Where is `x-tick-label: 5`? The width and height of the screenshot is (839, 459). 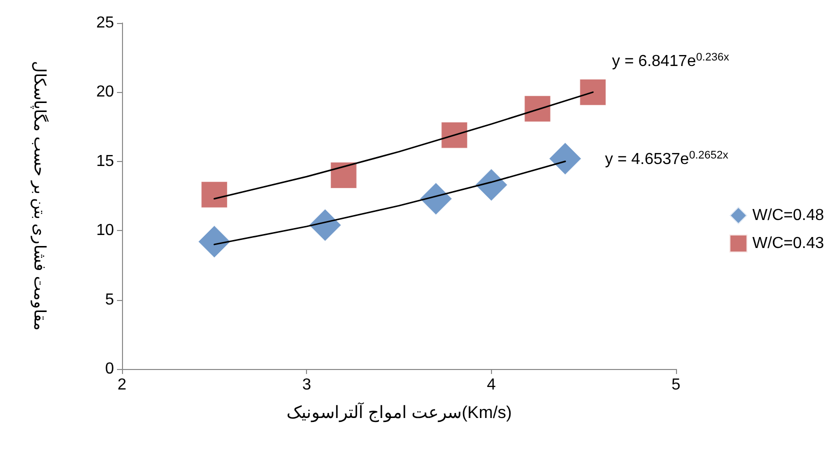 x-tick-label: 5 is located at coordinates (676, 385).